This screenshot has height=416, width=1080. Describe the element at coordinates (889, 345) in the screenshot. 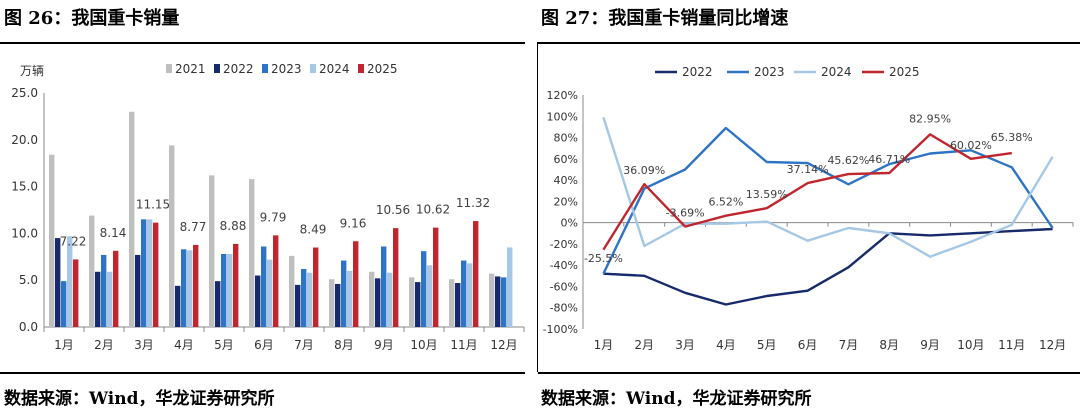

I see `x-tick-label: 8月` at that location.